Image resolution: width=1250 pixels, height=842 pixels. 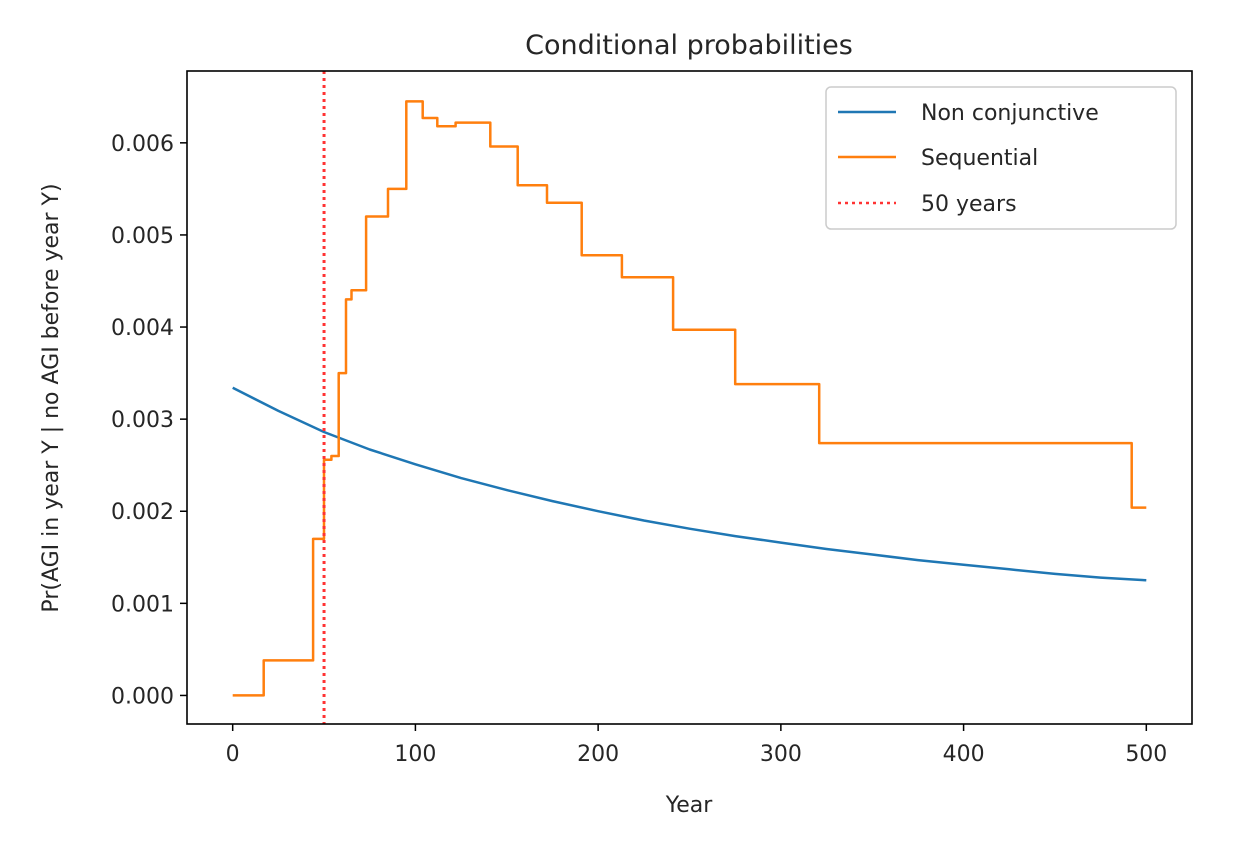 What do you see at coordinates (598, 754) in the screenshot?
I see `x-tick-label: 200` at bounding box center [598, 754].